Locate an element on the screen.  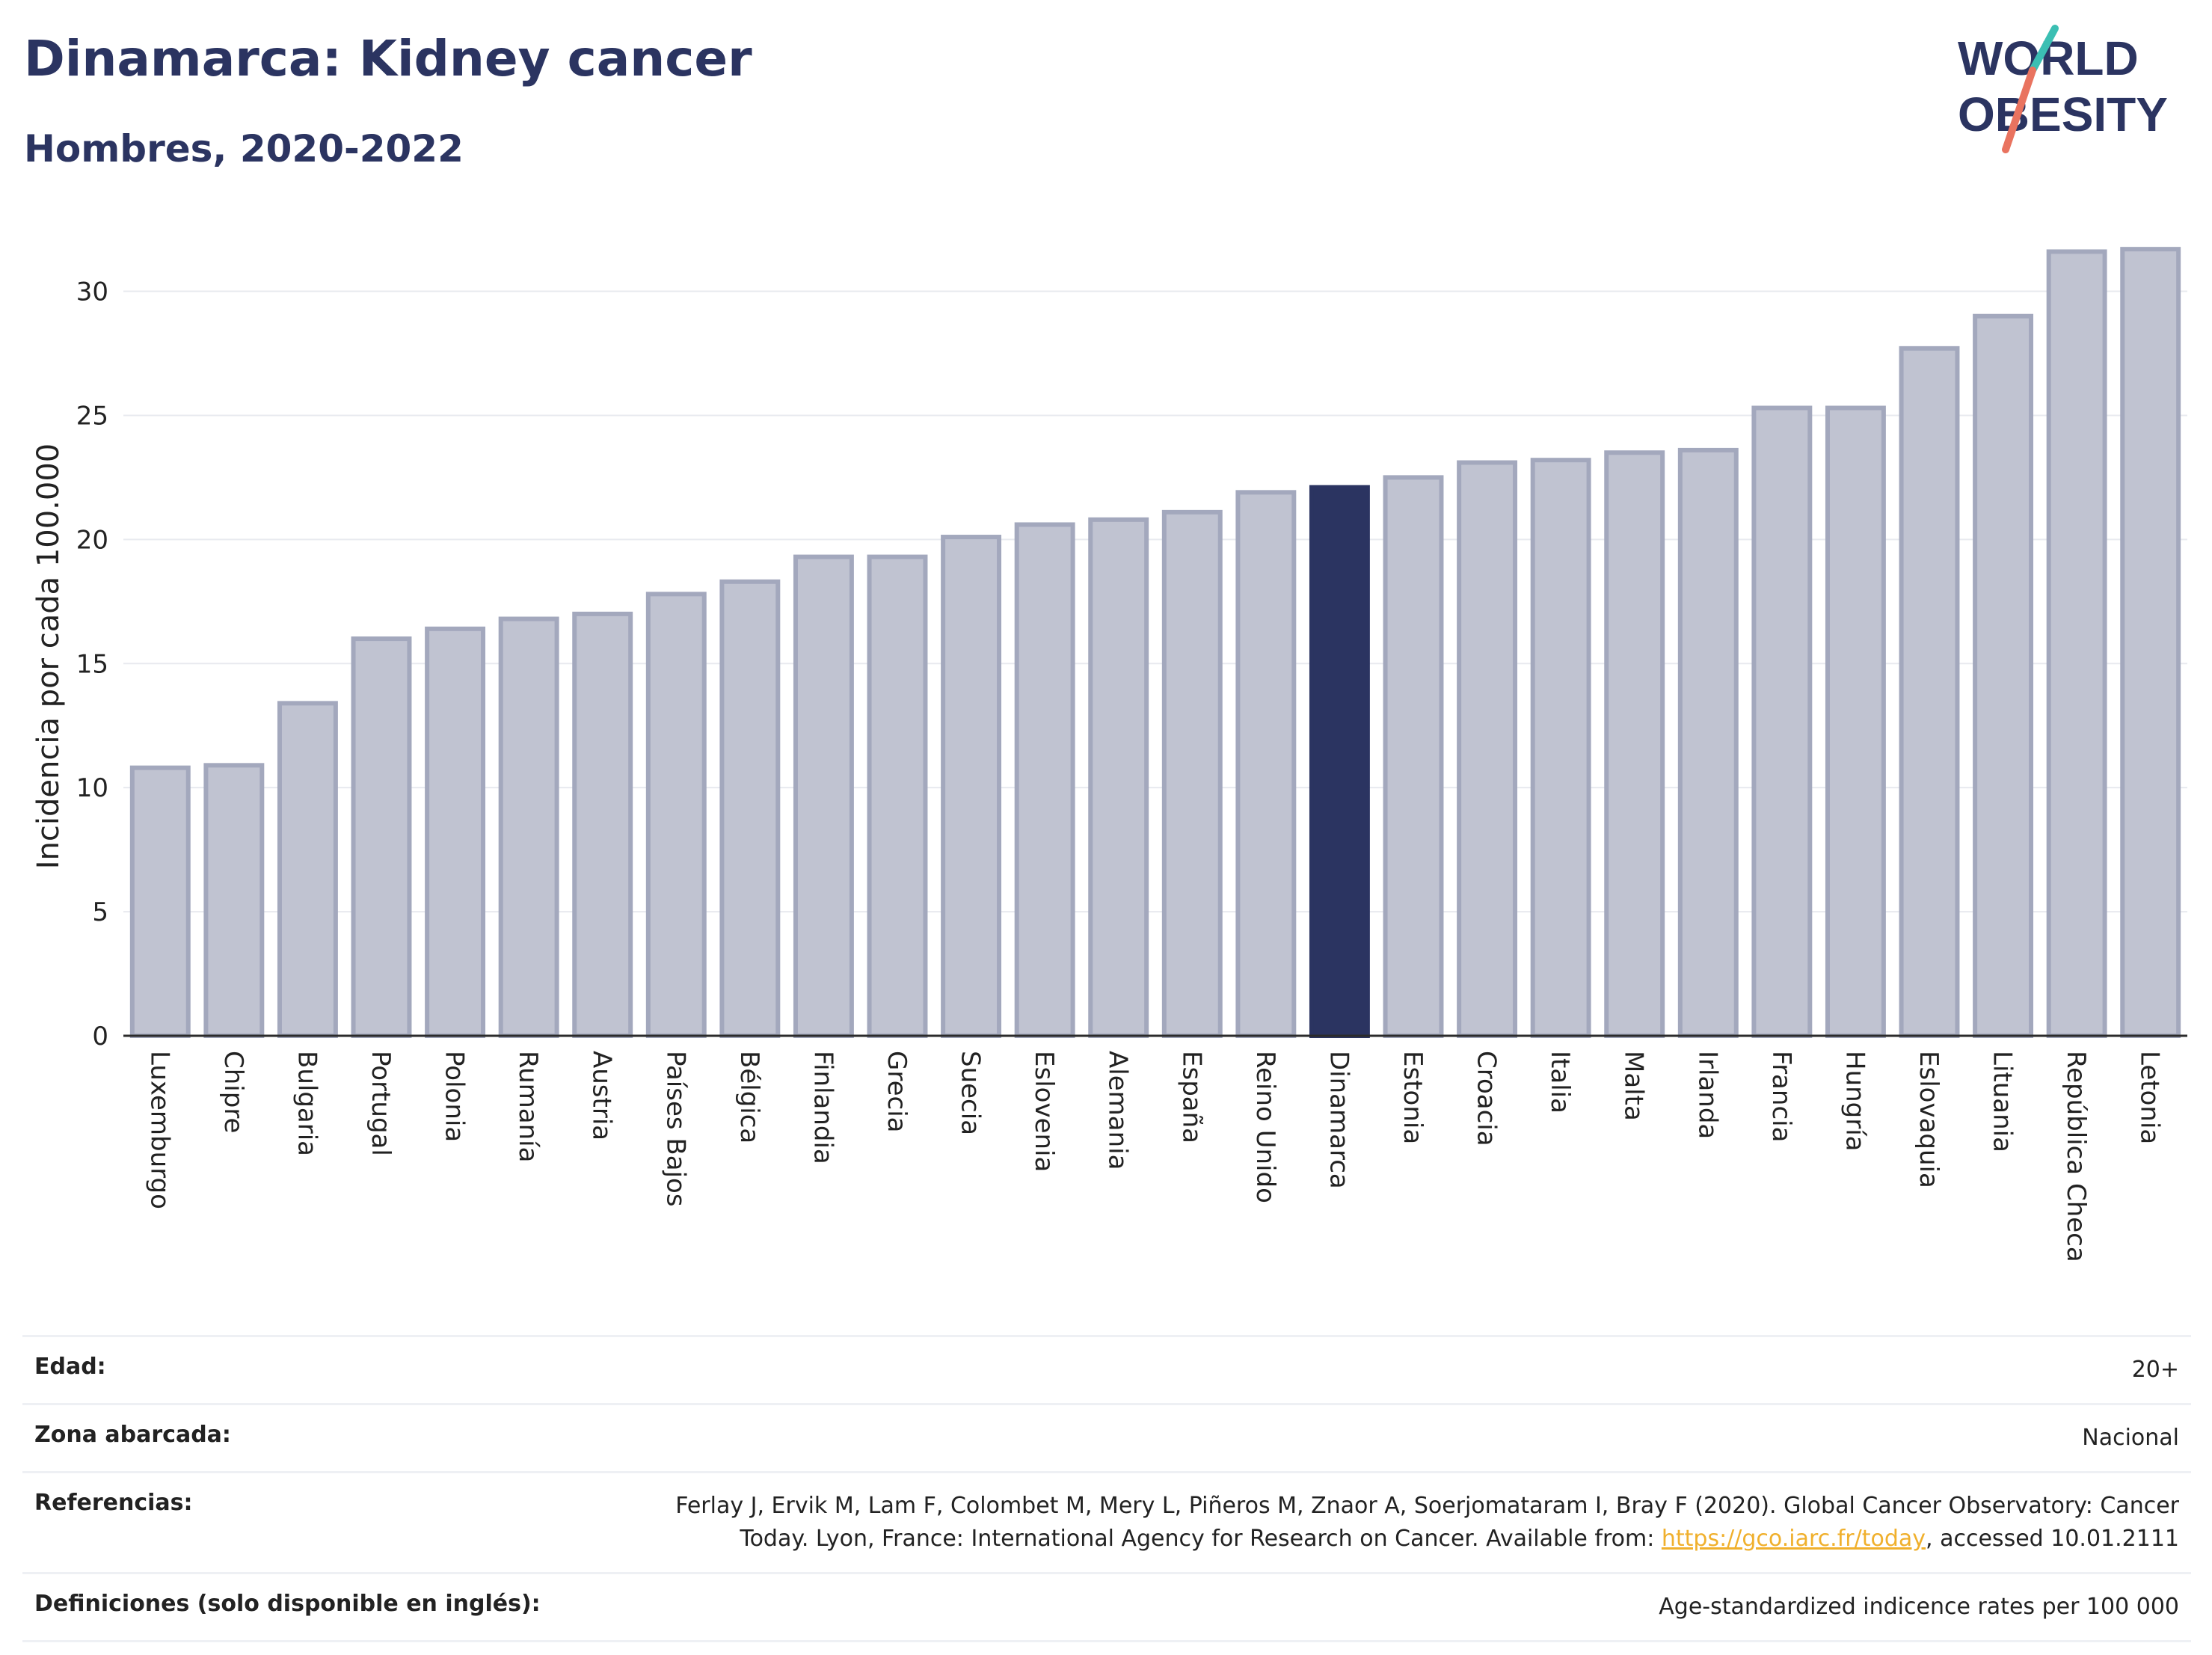
references-label: Referencias: is located at coordinates (113, 1503).